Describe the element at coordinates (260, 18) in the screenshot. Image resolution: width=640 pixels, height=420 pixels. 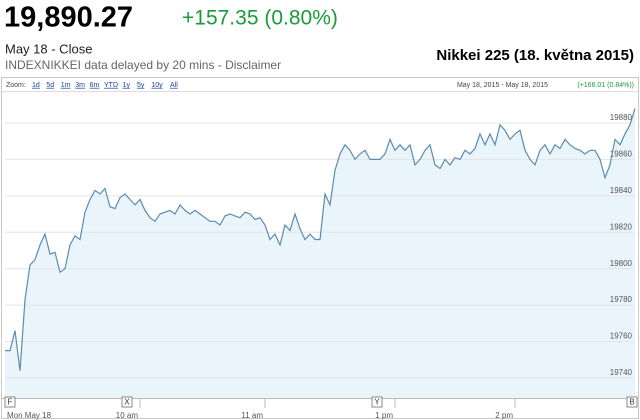
I see `price-change: +157.35 (0.80%)` at that location.